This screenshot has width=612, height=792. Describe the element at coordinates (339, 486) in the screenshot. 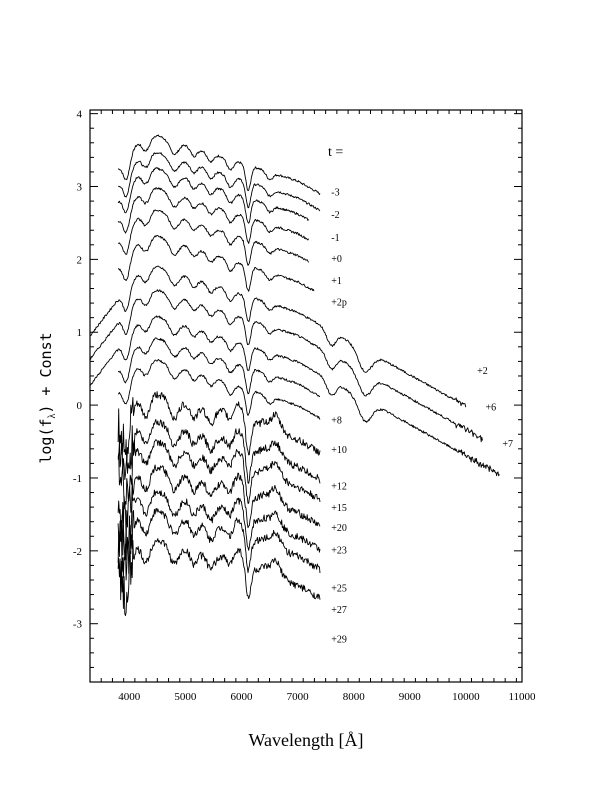

I see `epoch-label-+12: +12` at that location.